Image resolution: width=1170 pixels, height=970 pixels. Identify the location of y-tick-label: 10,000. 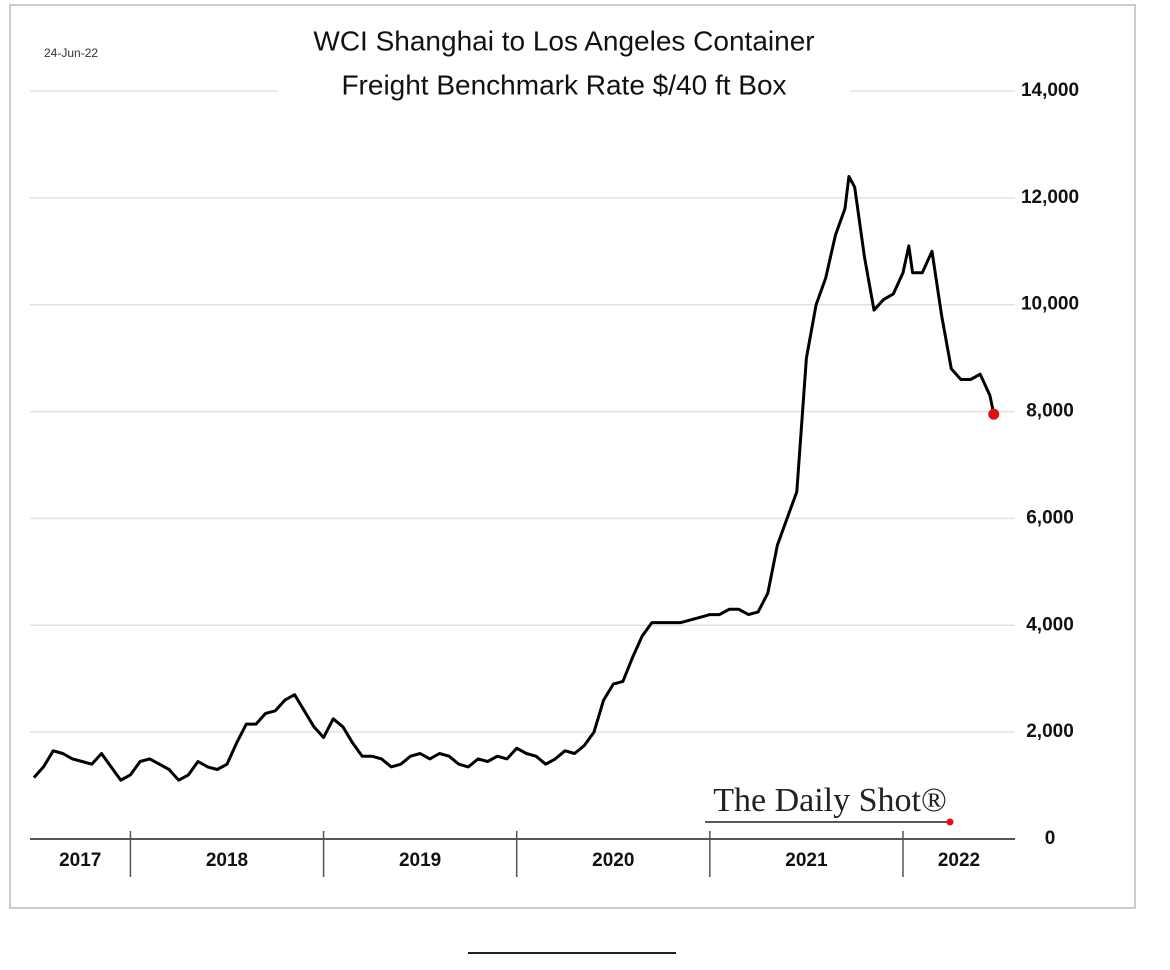
(1050, 304).